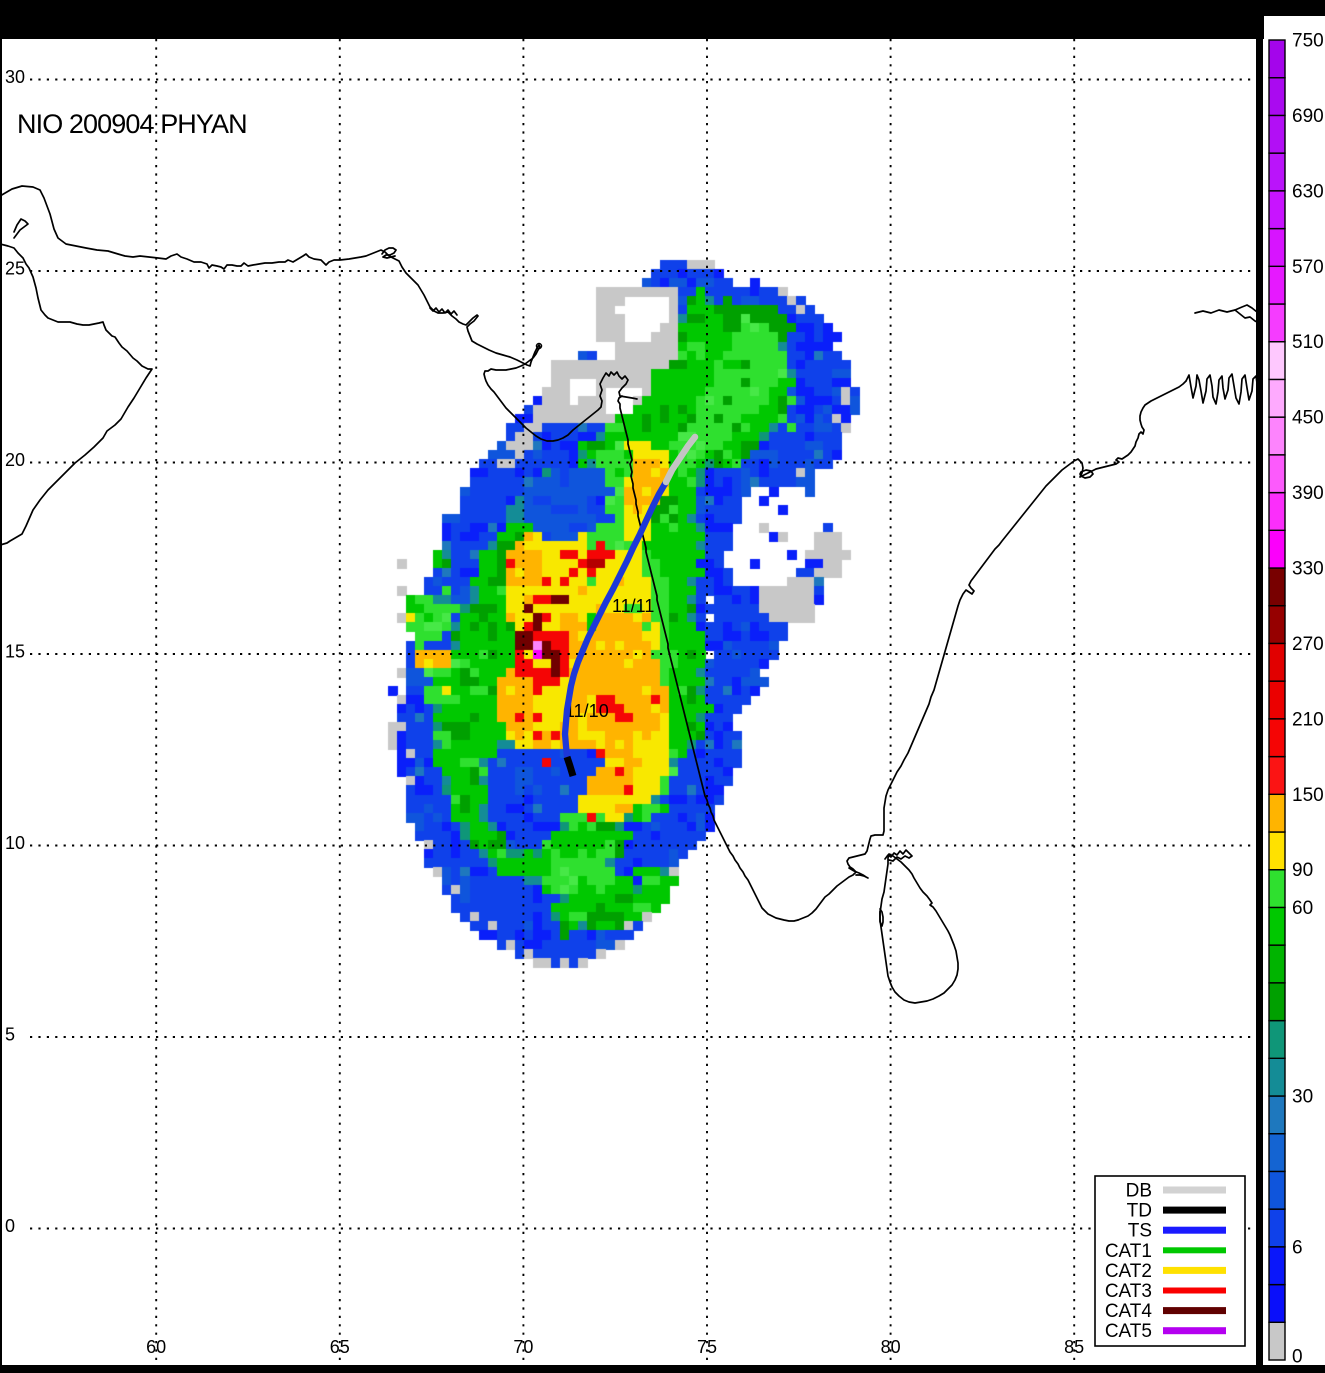 The height and width of the screenshot is (1373, 1325). What do you see at coordinates (1297, 1247) in the screenshot?
I see `svg-text: 6` at bounding box center [1297, 1247].